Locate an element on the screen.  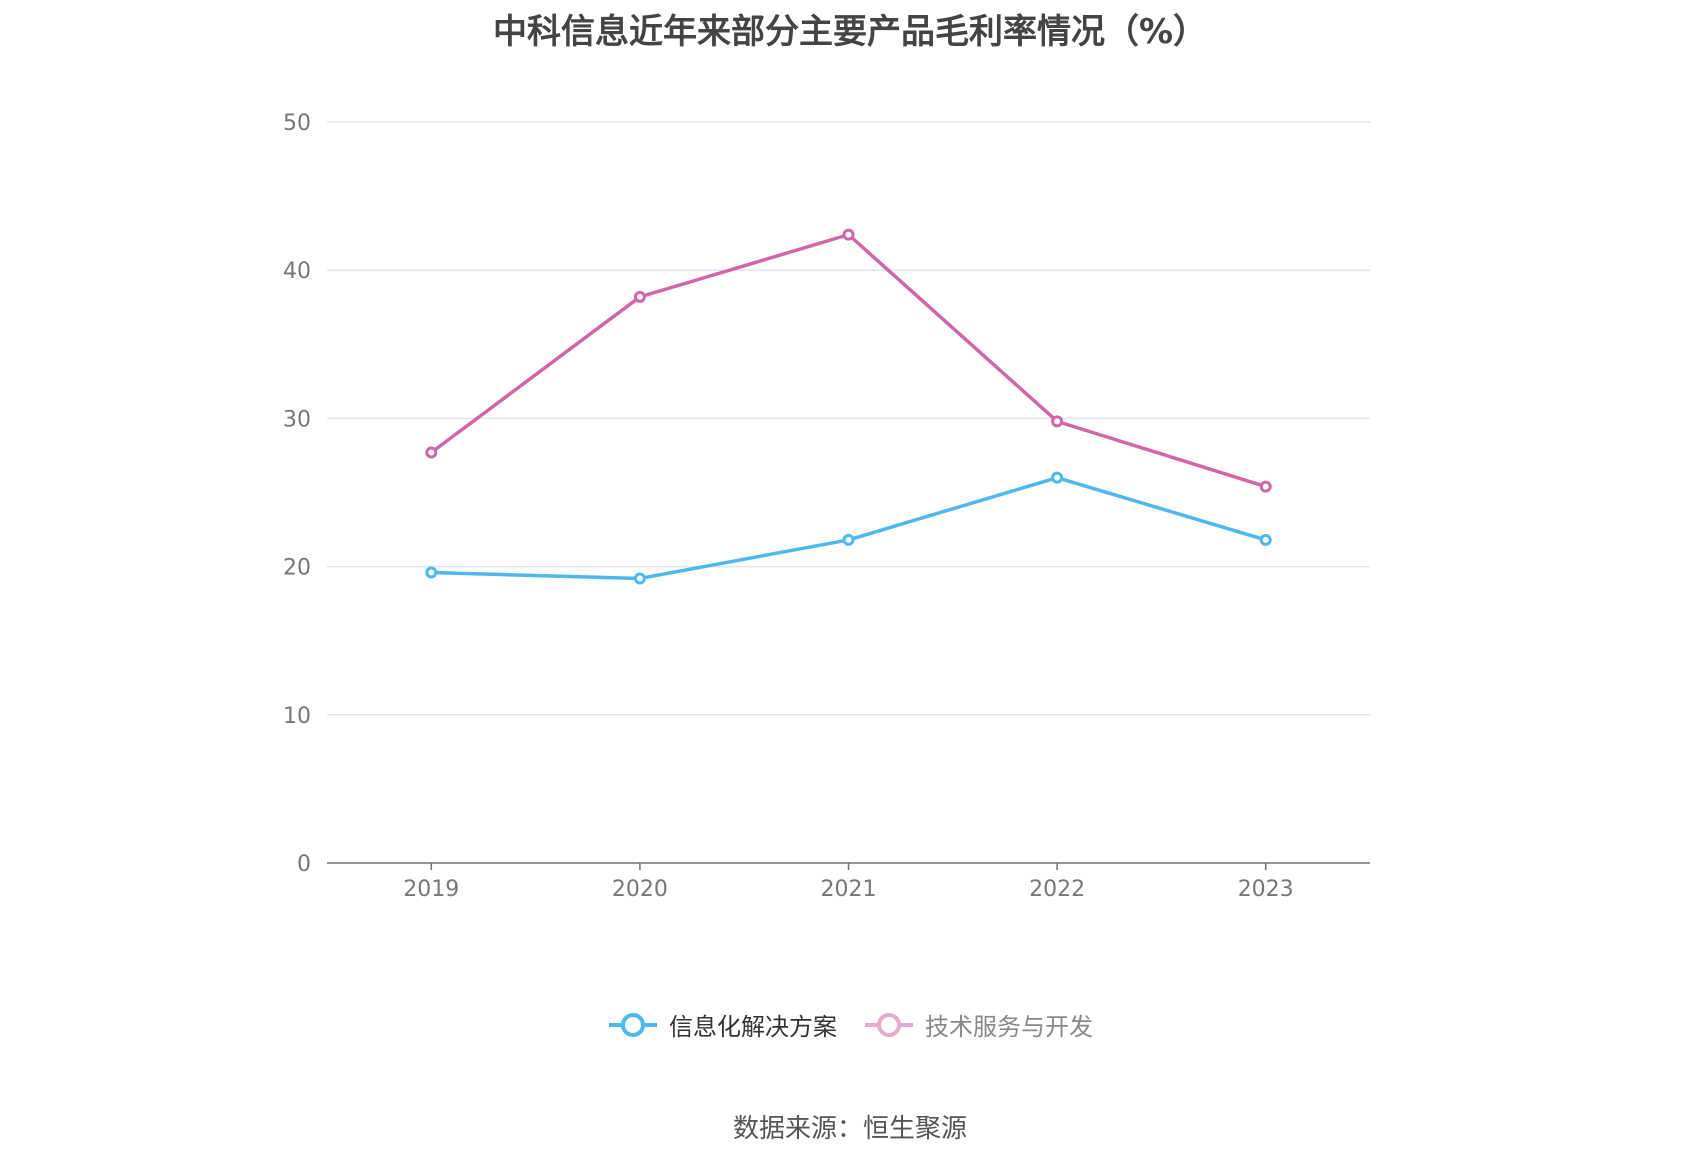
legend-item-series-2: 技术服务与开发 is located at coordinates (978, 1024).